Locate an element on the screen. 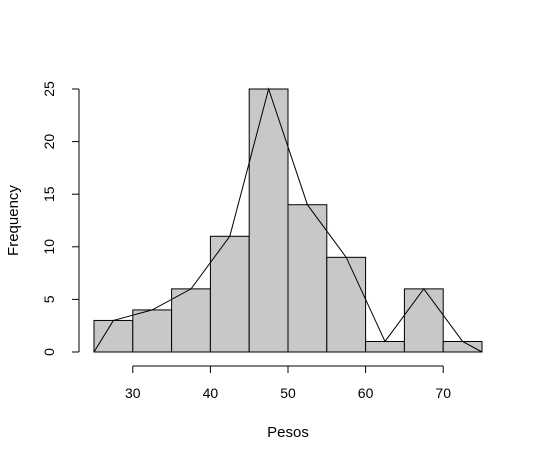 The image size is (538, 461). y-tick-label-1: 5 is located at coordinates (49, 299).